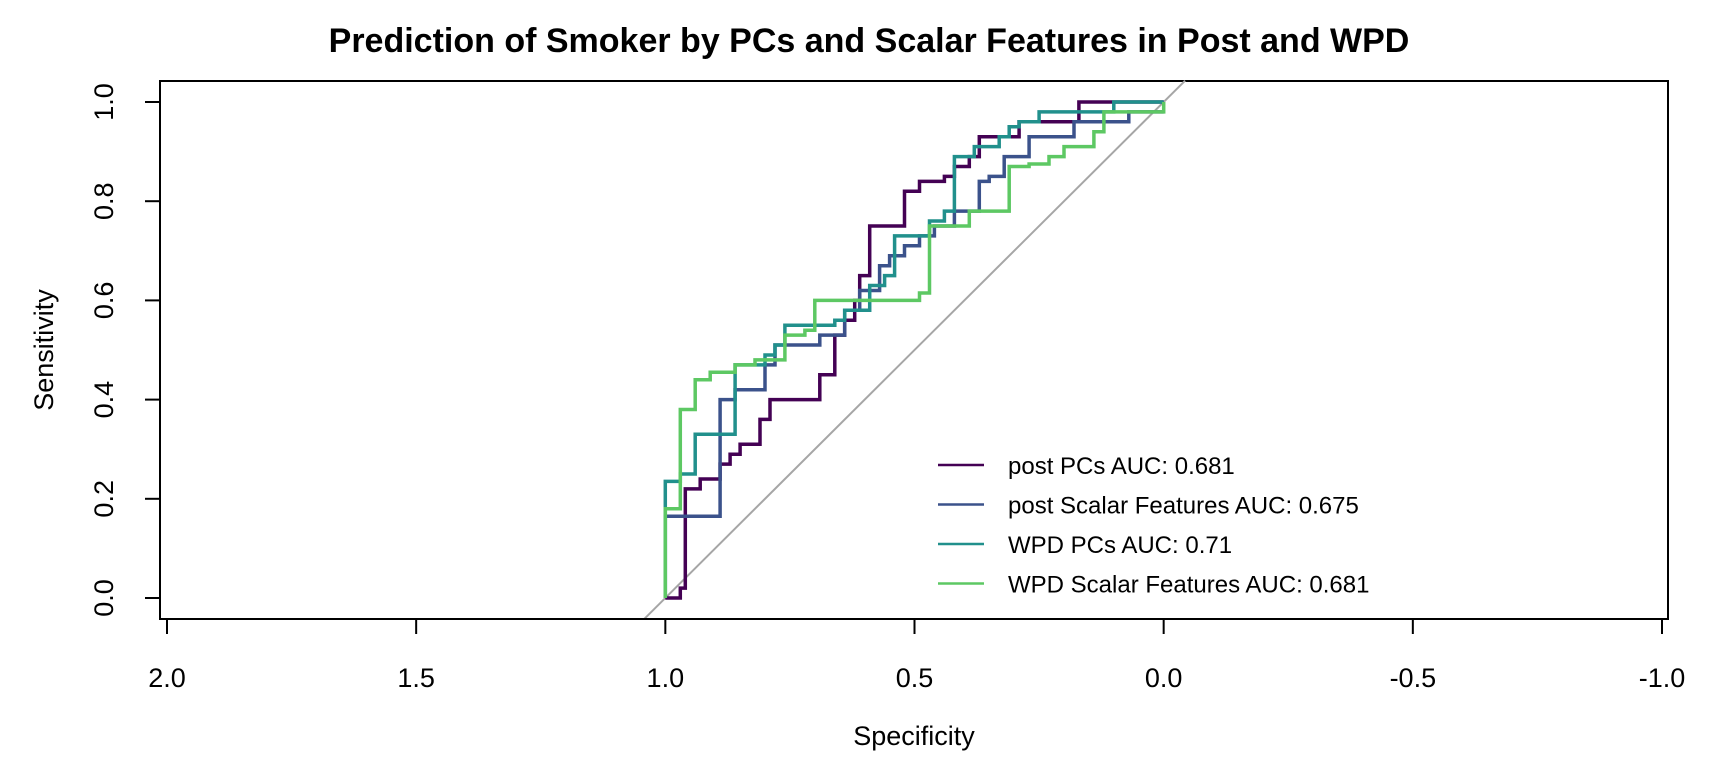 The height and width of the screenshot is (768, 1728). I want to click on x-axis-label: Specificity, so click(914, 736).